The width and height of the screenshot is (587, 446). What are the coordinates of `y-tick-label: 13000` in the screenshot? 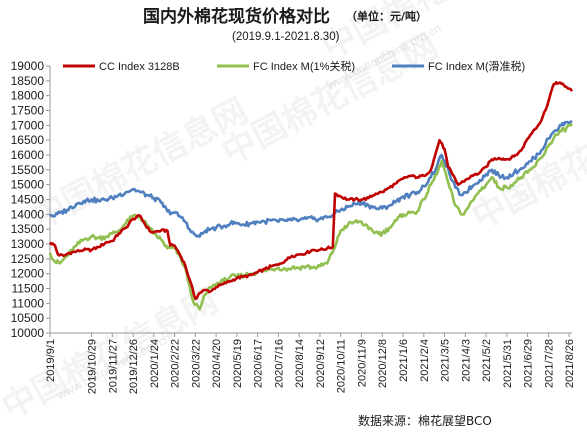 It's located at (28, 244).